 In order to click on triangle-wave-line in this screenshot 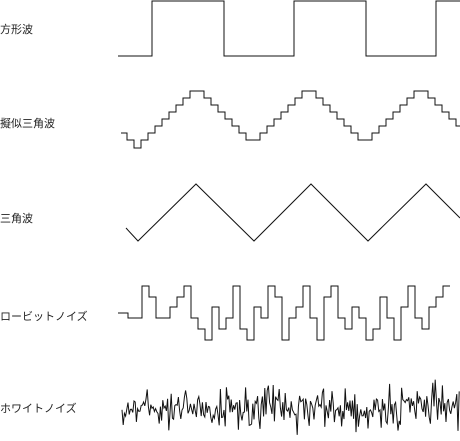, I will do `click(292, 212)`.